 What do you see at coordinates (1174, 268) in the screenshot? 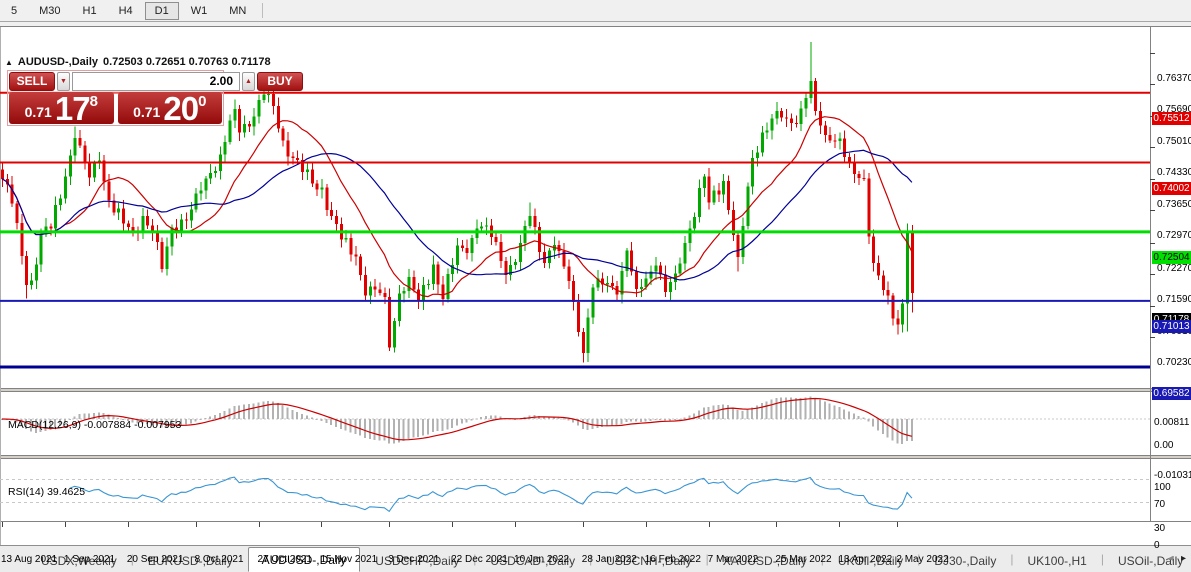
I see `price-tick-label: 0.72270` at bounding box center [1174, 268].